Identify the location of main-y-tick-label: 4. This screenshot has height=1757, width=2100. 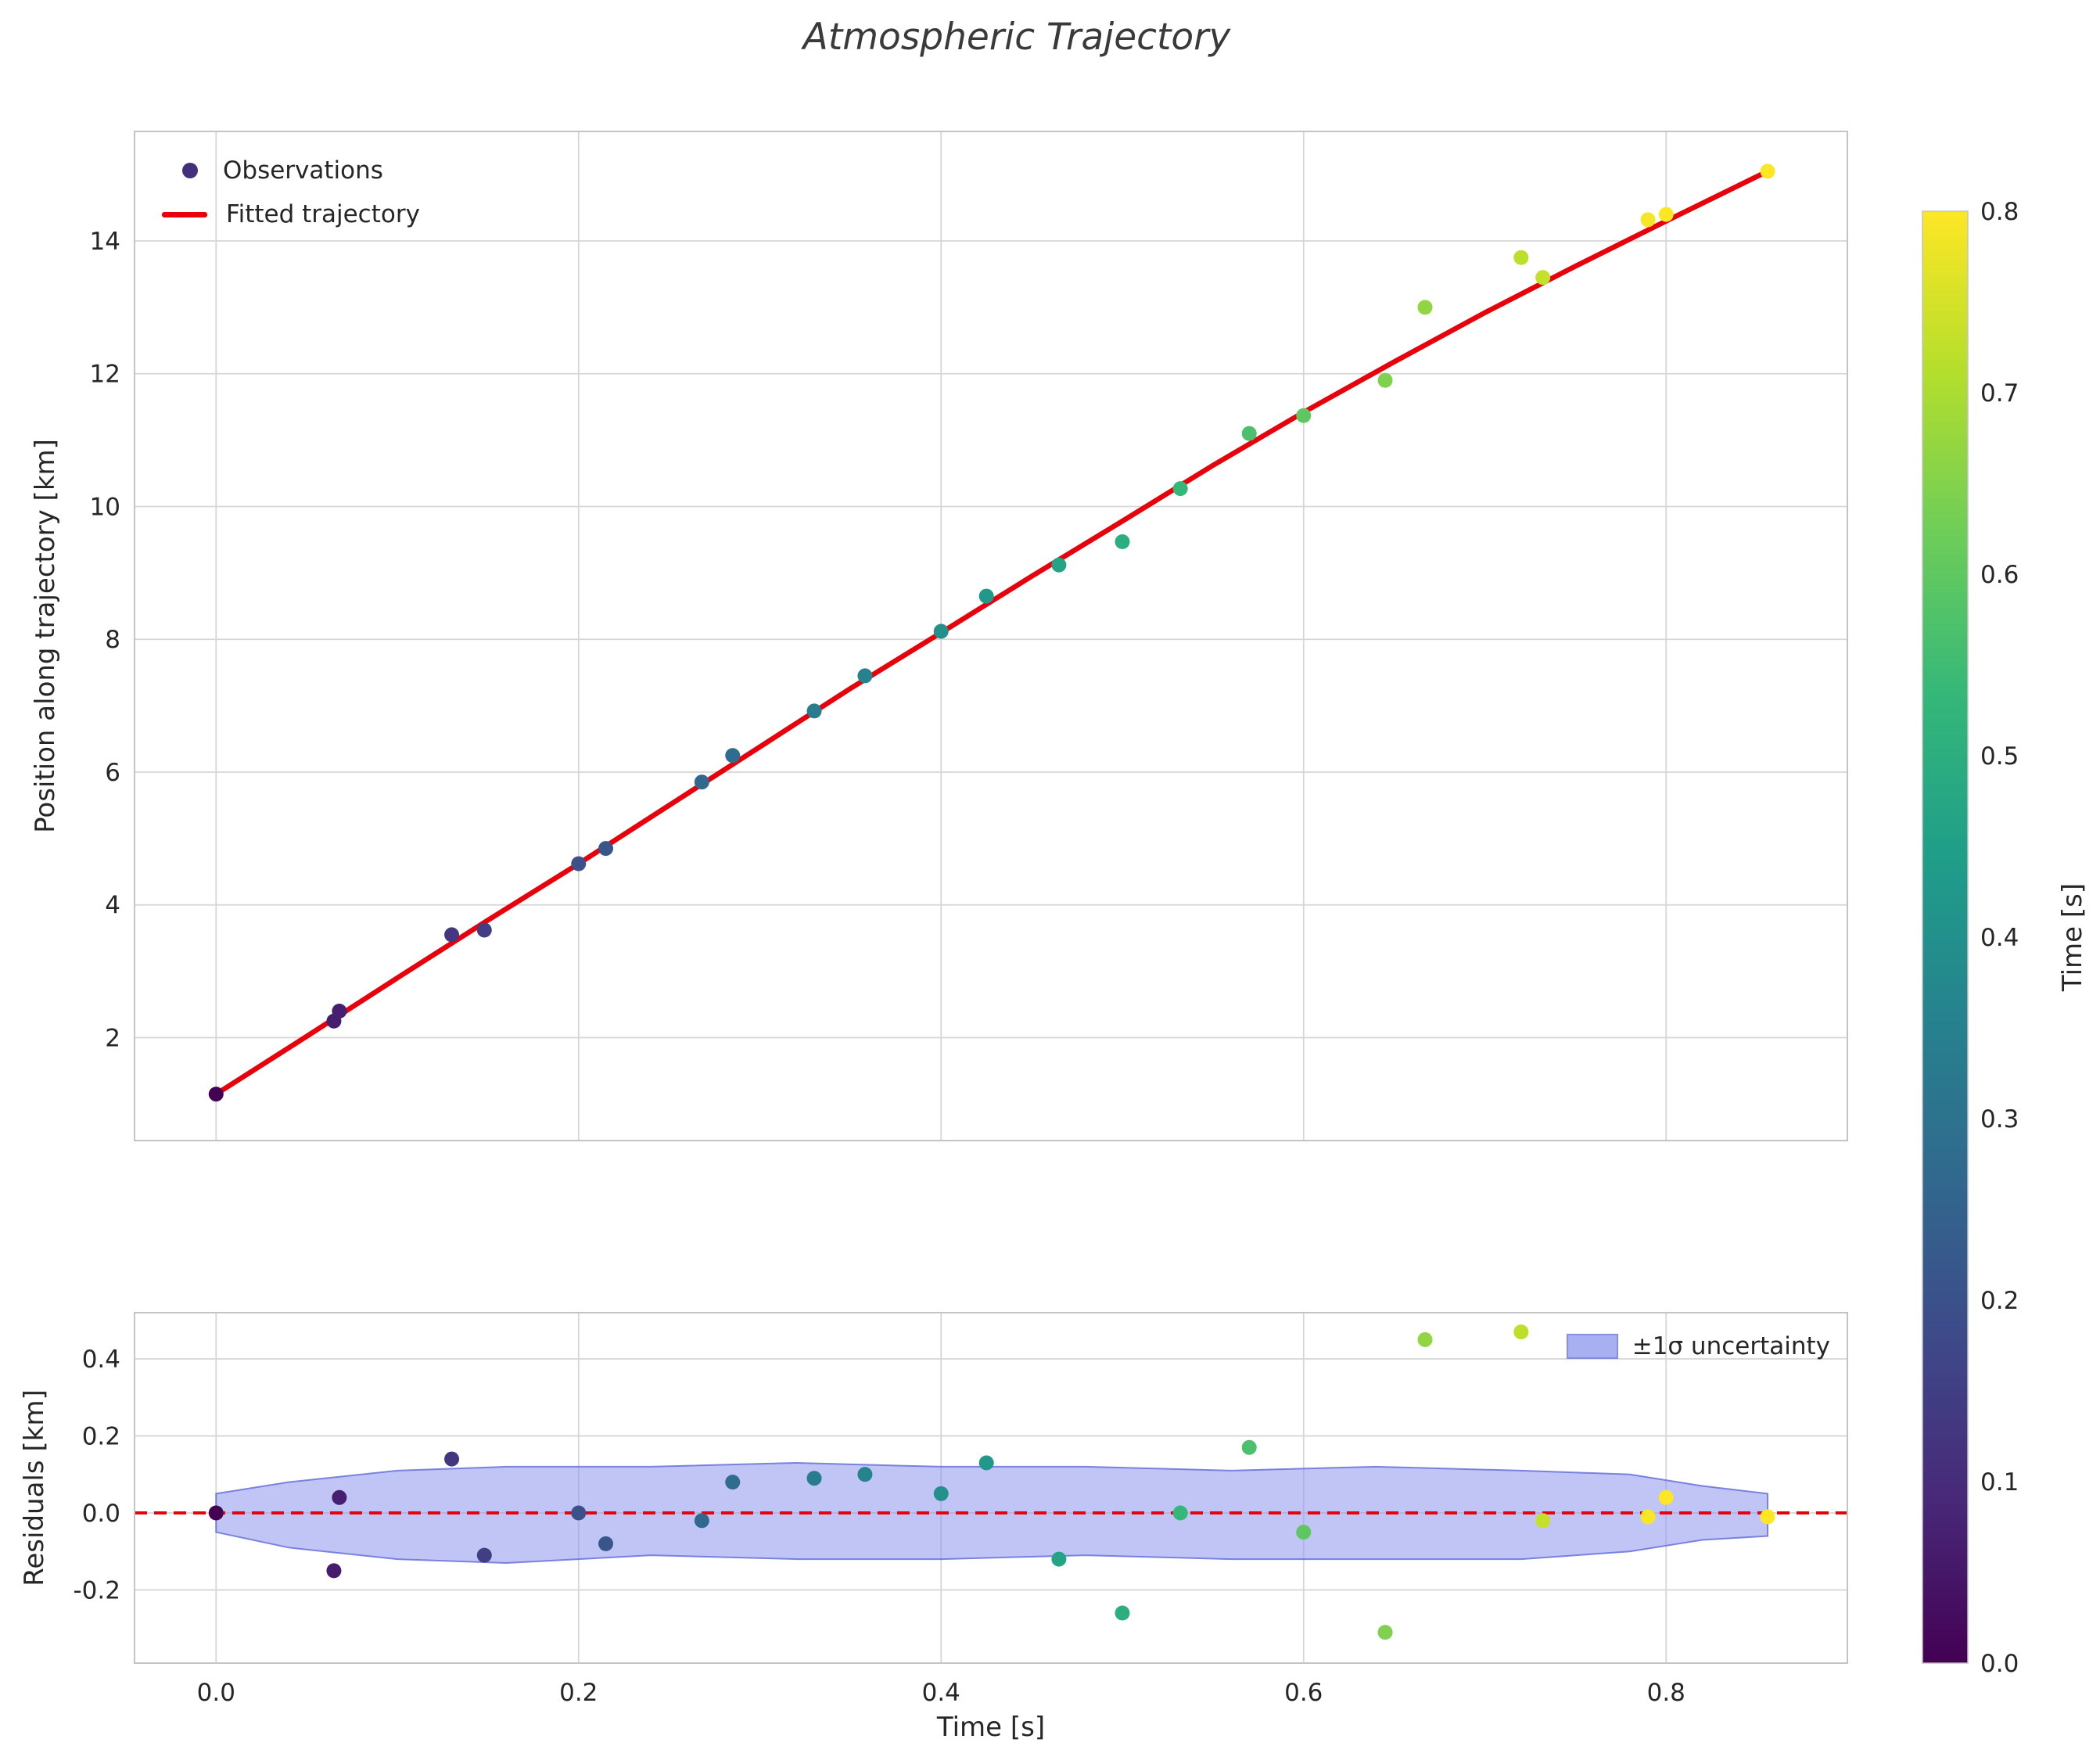
(112, 906).